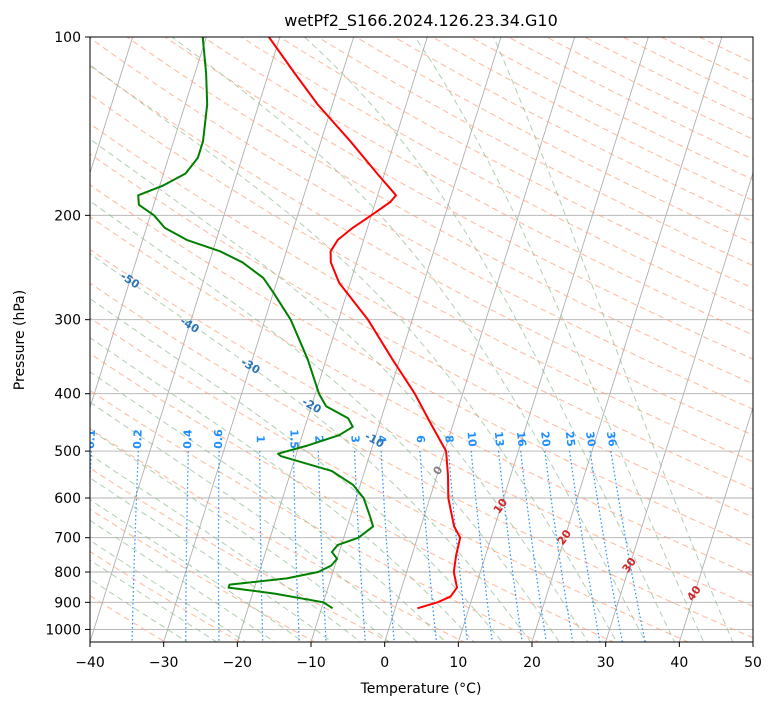 The width and height of the screenshot is (775, 708). Describe the element at coordinates (611, 439) in the screenshot. I see `mixing-ratio-label: 36` at that location.